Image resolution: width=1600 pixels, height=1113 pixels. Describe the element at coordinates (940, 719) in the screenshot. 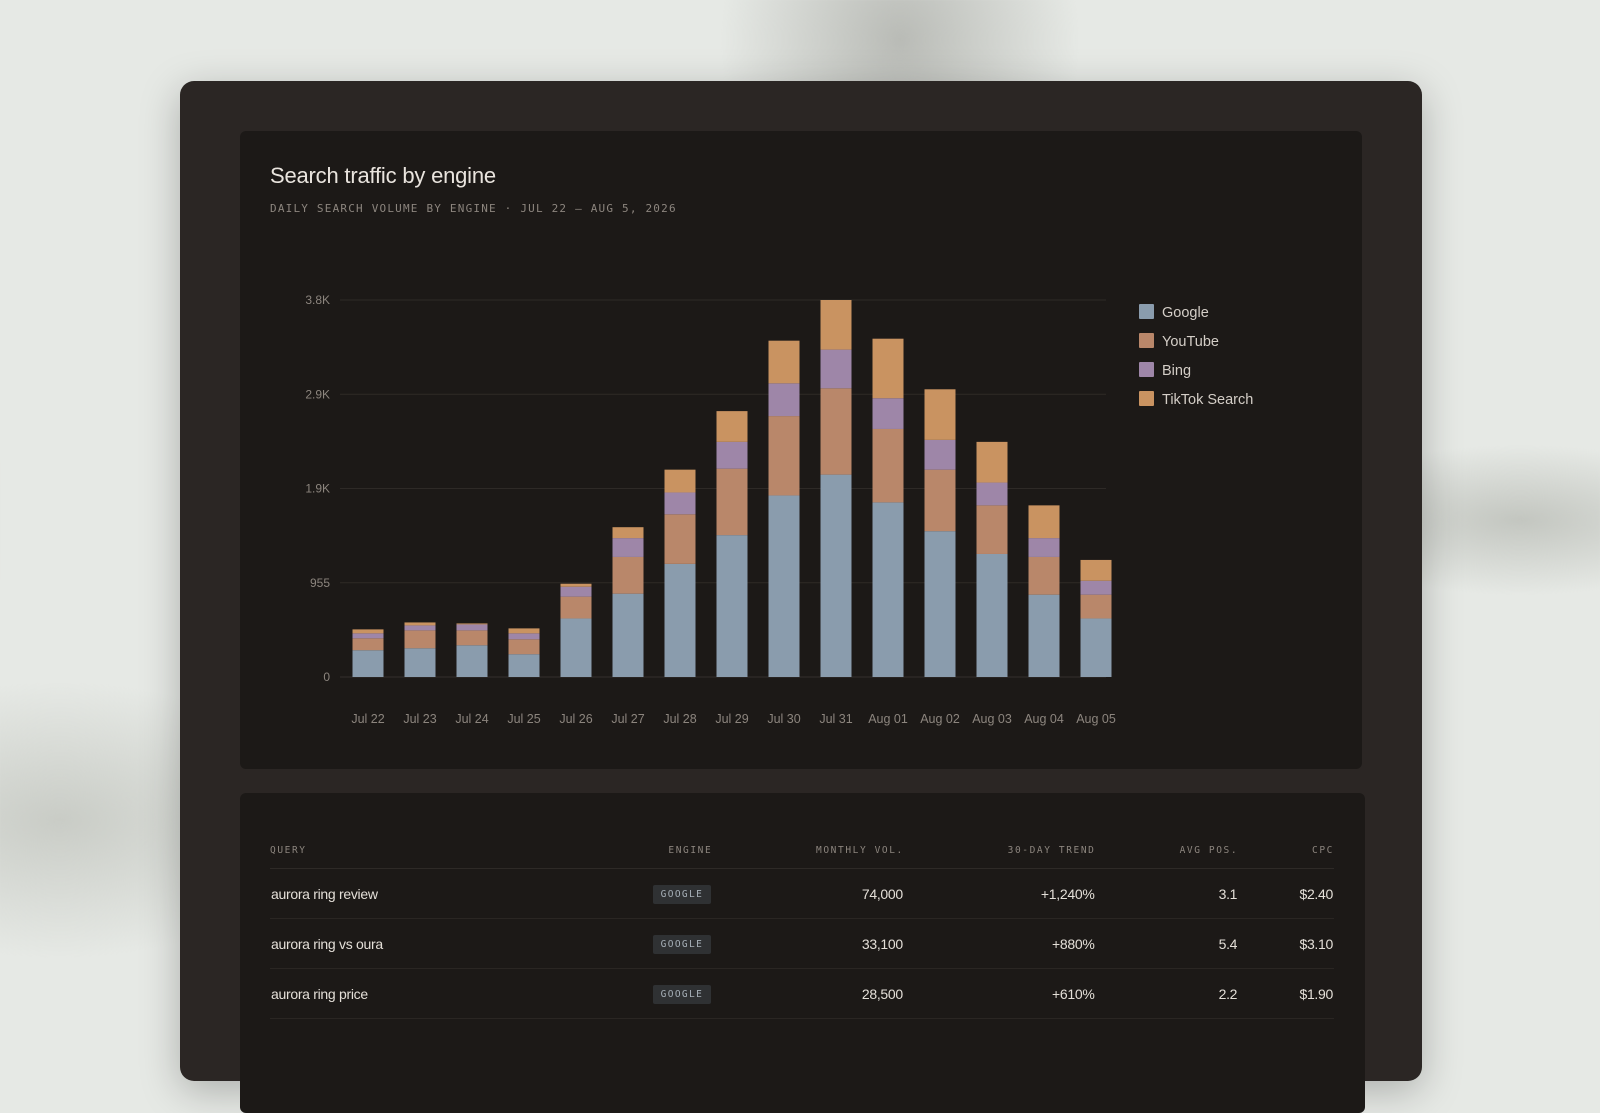

I see `x-tick-label: Aug 02` at that location.